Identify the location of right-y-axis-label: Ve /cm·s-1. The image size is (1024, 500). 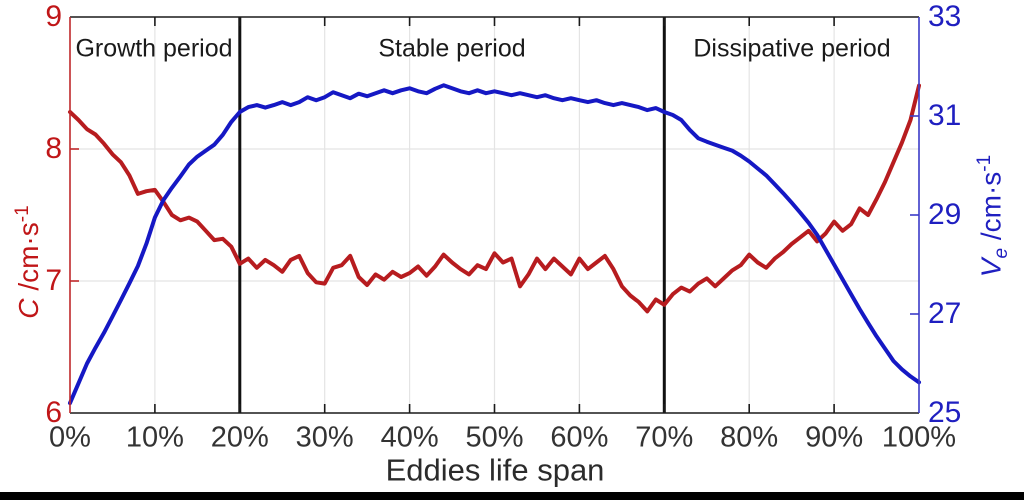
(993, 216).